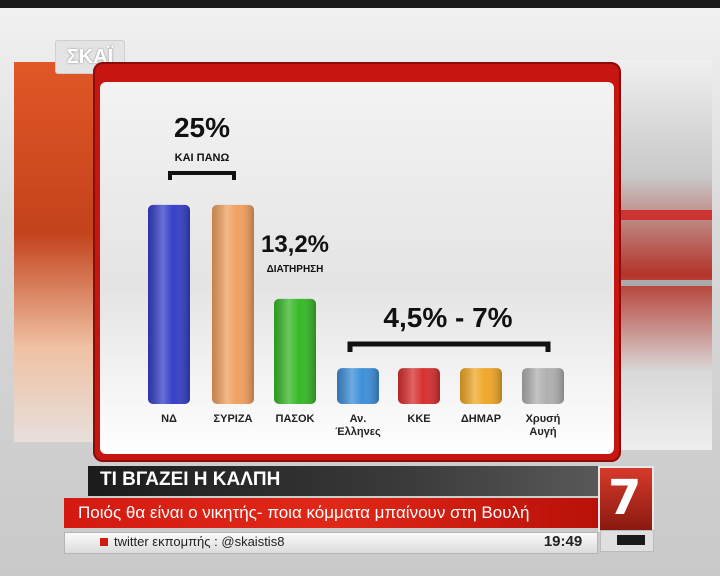 The width and height of the screenshot is (720, 576). What do you see at coordinates (295, 269) in the screenshot?
I see `annotation-caption-2: ΔΙΑΤΗΡΗΣΗ` at bounding box center [295, 269].